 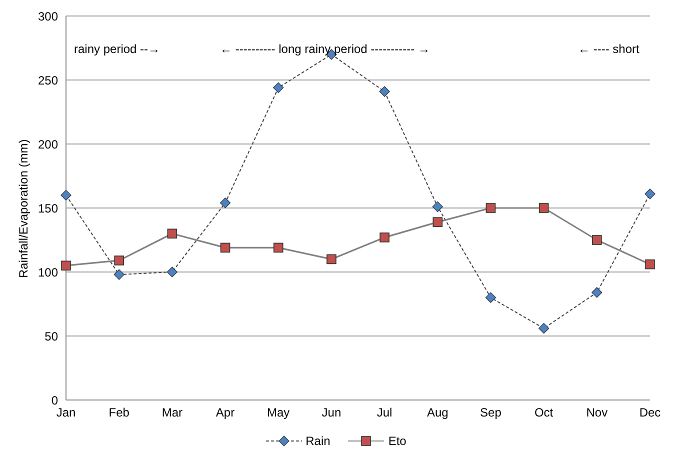 What do you see at coordinates (48, 144) in the screenshot?
I see `y-tick-label: 200` at bounding box center [48, 144].